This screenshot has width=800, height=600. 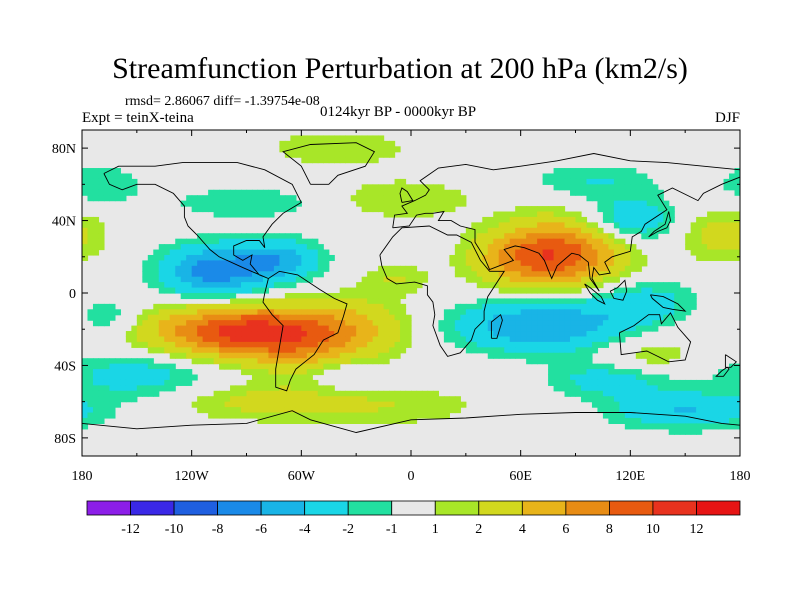 I want to click on coastline-uk, so click(x=406, y=195).